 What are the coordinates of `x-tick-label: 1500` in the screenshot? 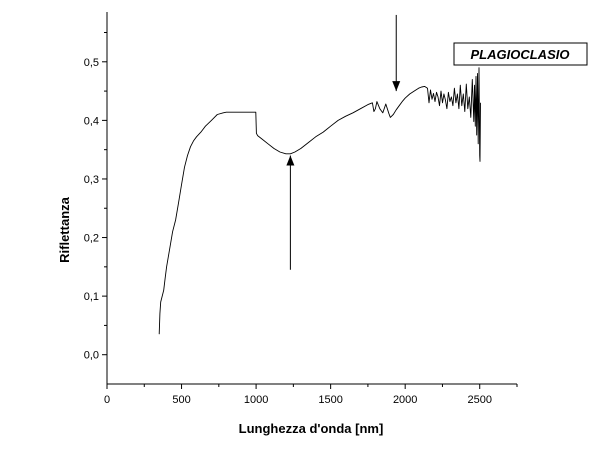 It's located at (330, 400).